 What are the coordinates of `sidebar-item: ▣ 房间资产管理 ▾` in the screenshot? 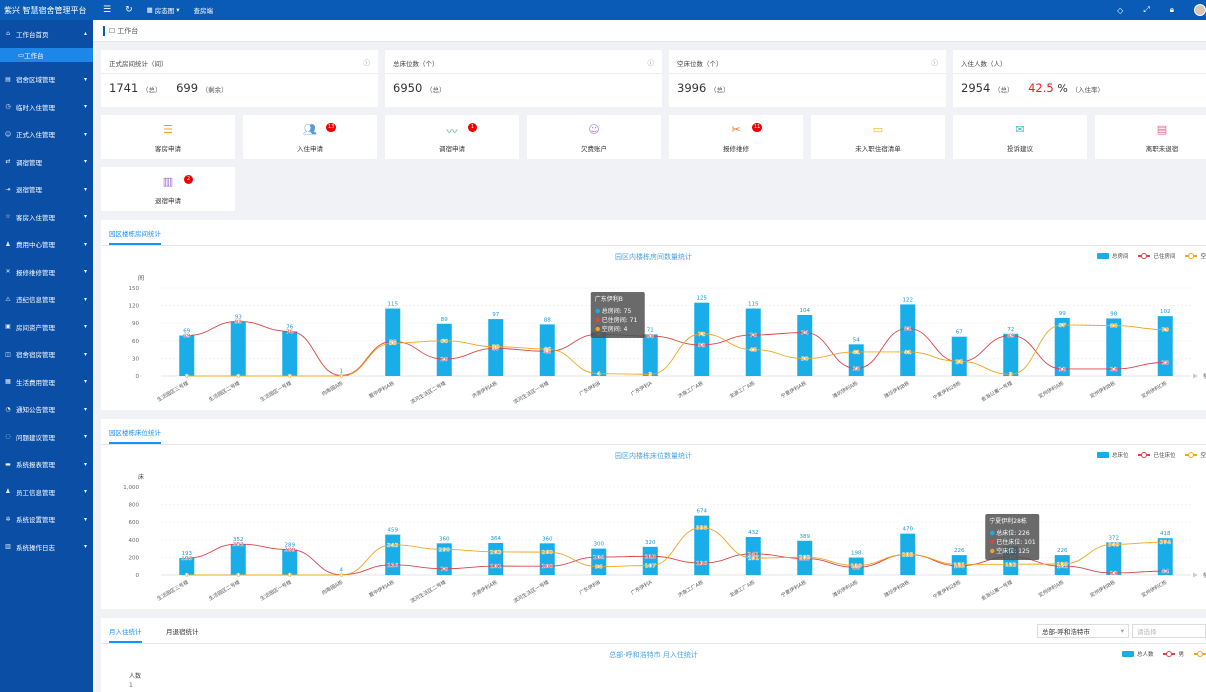 It's located at (46, 327).